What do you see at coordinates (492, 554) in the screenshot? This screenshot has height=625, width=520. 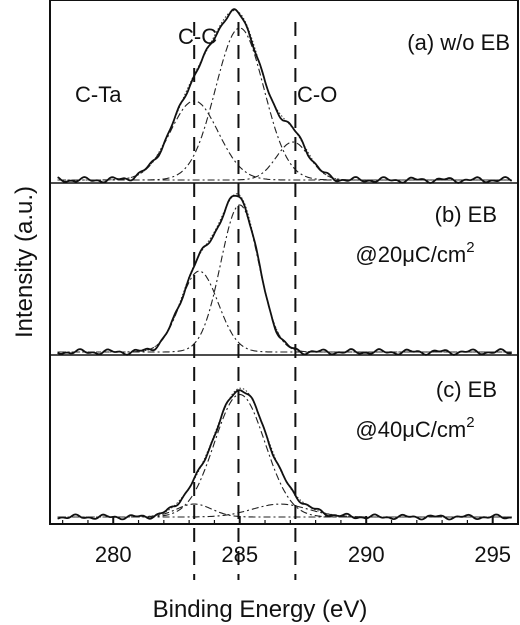 I see `x-tick-label-295: 295` at bounding box center [492, 554].